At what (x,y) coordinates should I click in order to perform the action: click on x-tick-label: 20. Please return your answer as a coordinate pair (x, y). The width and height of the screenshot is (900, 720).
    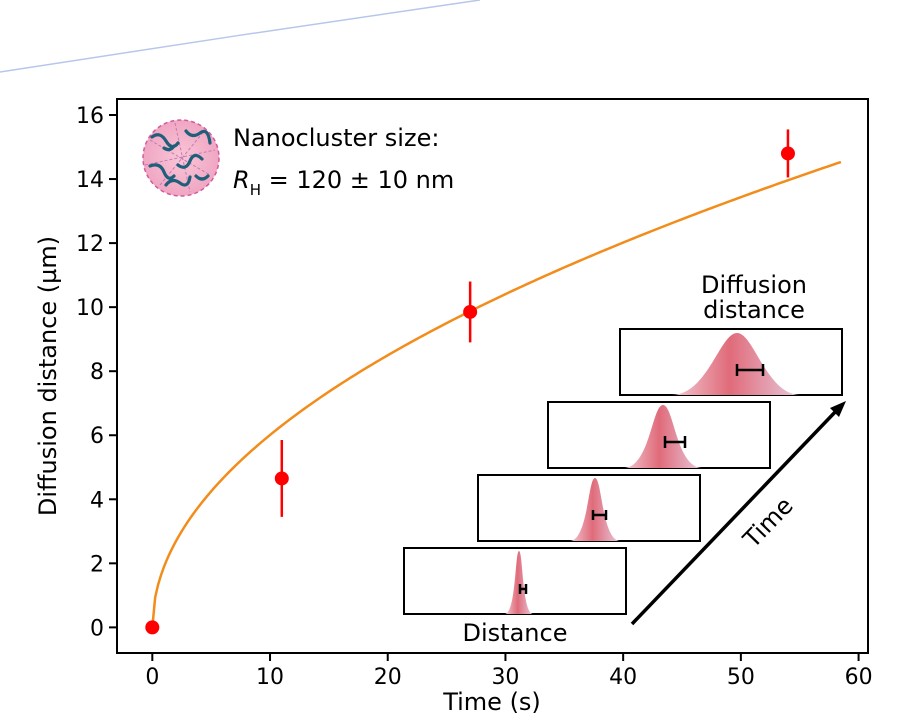
    Looking at the image, I should click on (388, 677).